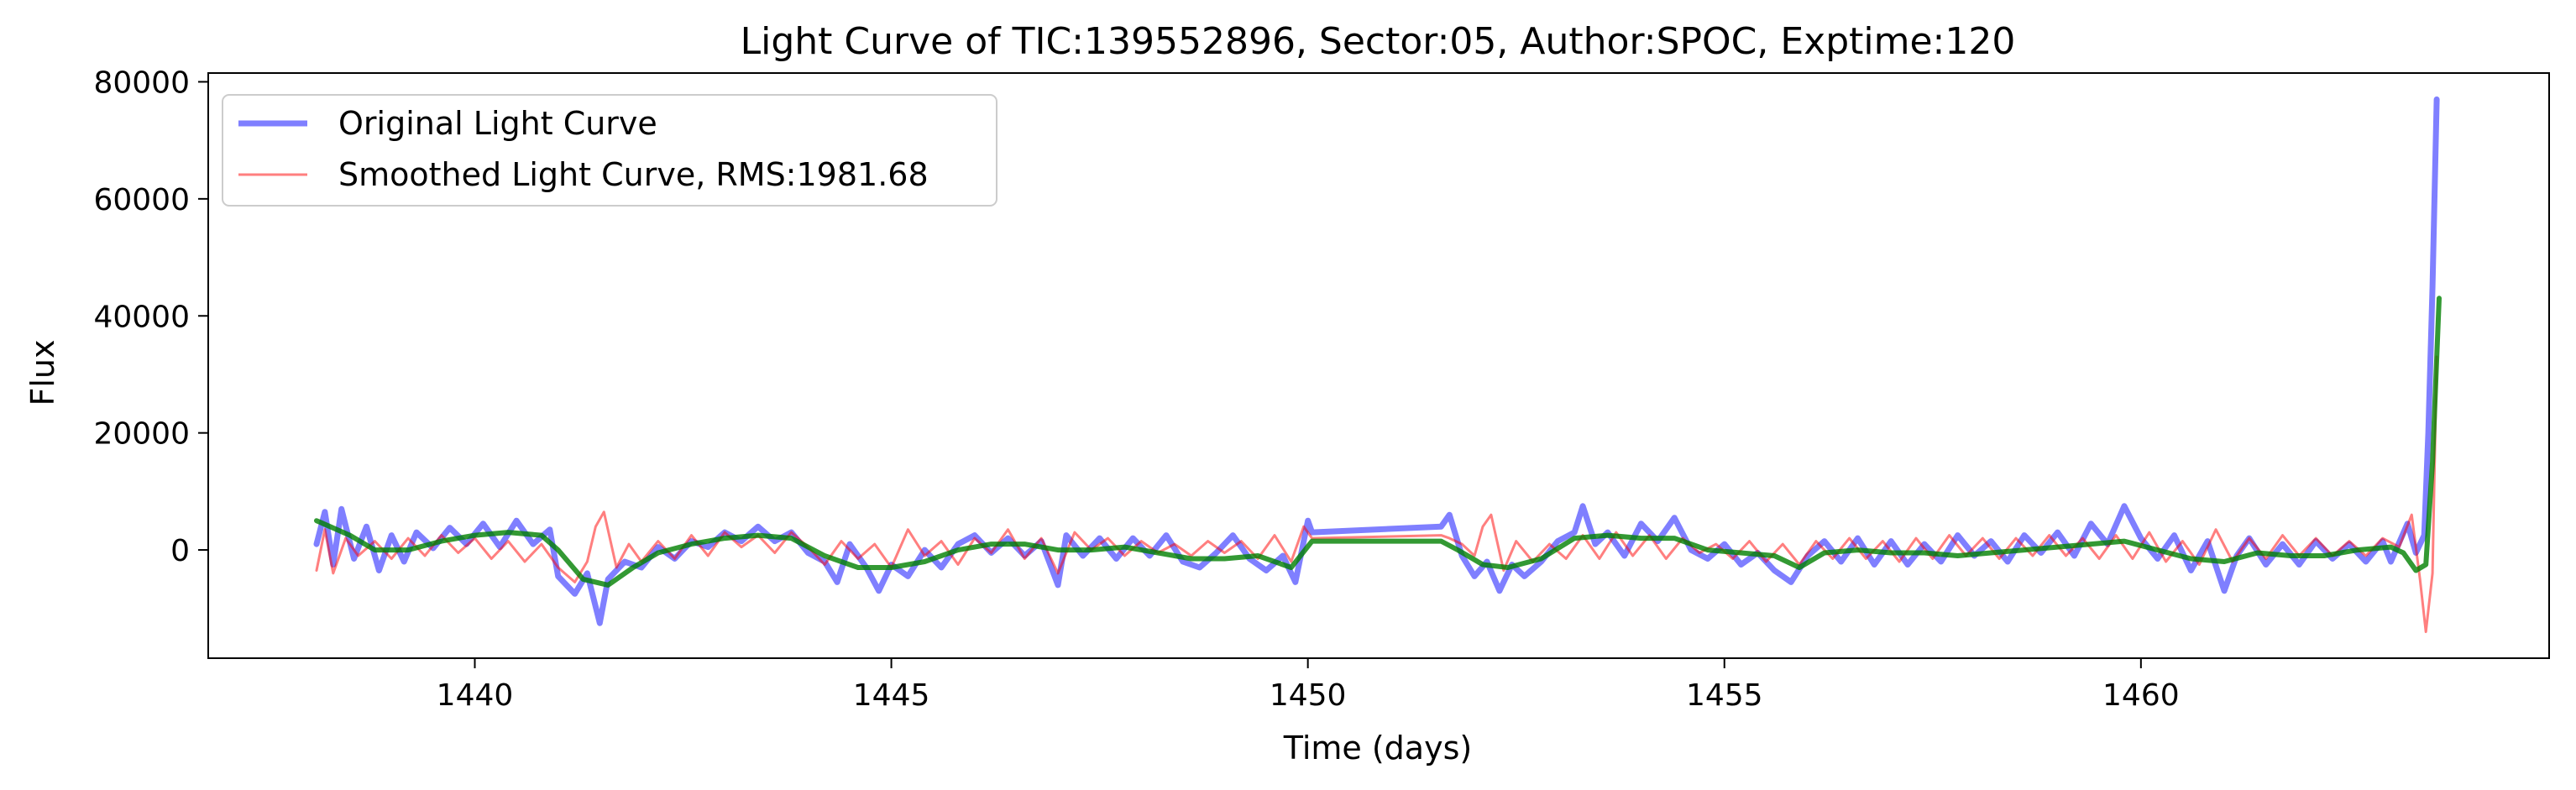  I want to click on y-tick-label: 0, so click(180, 551).